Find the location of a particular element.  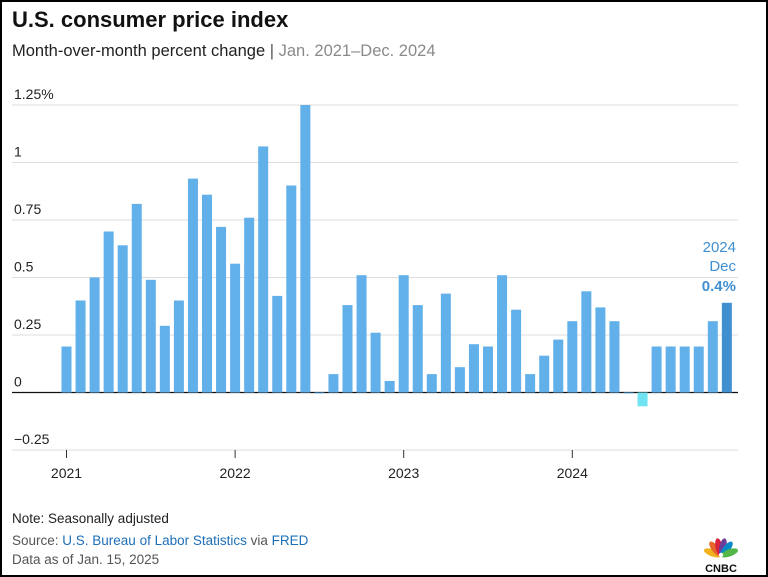

cnbc-logo-text: CNBC is located at coordinates (721, 568).